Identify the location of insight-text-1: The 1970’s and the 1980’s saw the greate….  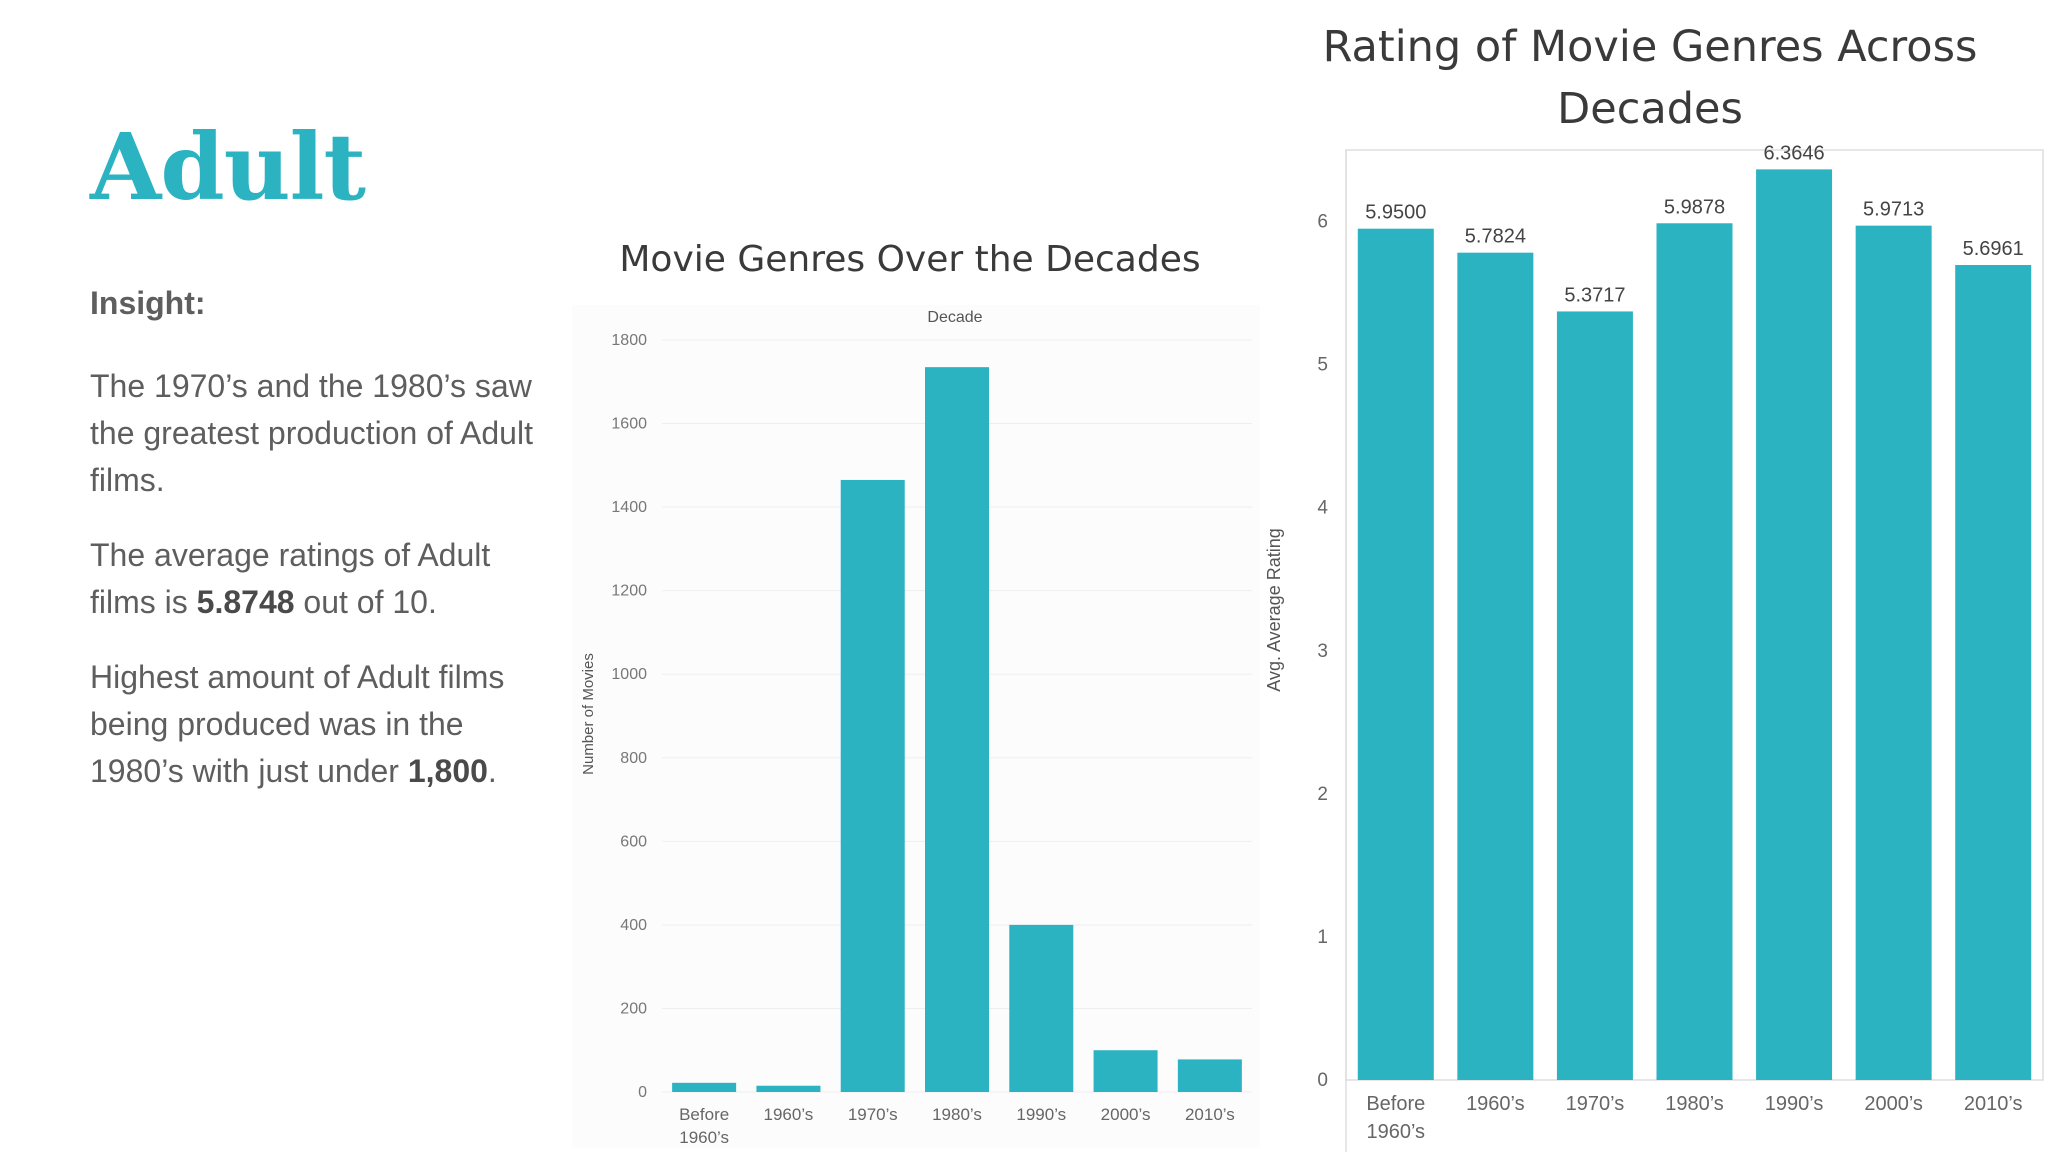
(311, 433).